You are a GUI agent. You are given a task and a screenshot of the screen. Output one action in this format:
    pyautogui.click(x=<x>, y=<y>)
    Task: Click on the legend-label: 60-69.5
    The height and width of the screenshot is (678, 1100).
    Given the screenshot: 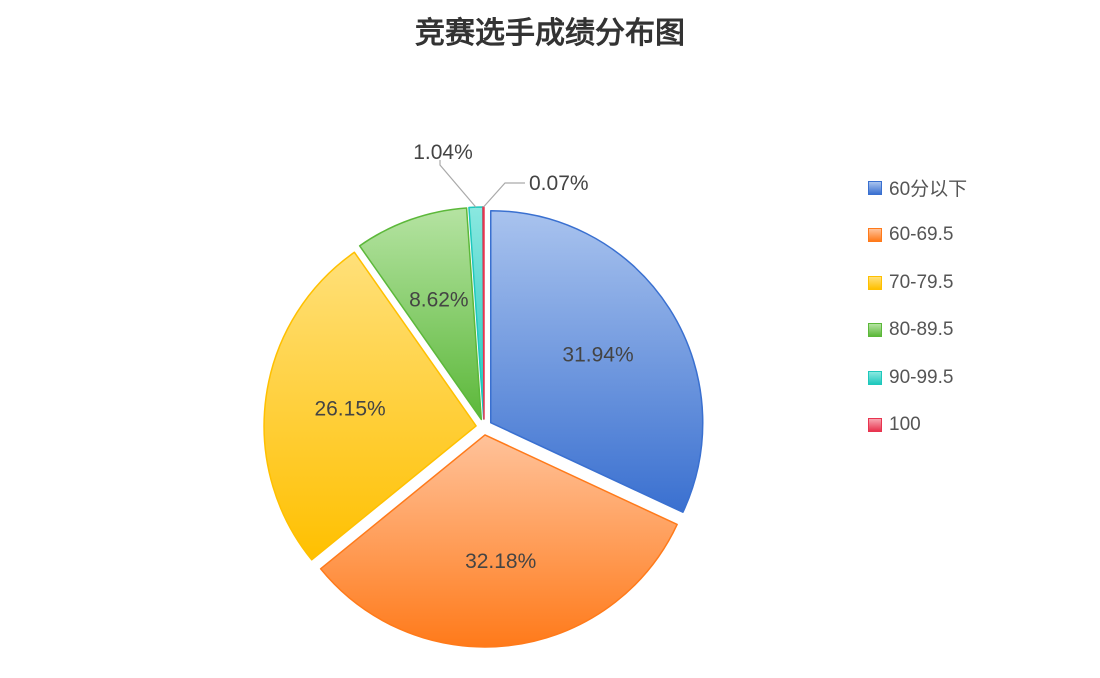 What is the action you would take?
    pyautogui.click(x=921, y=235)
    